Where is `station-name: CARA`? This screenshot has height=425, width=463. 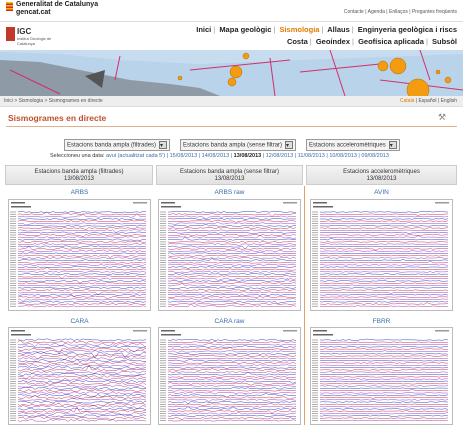
station-name: CARA is located at coordinates (79, 321).